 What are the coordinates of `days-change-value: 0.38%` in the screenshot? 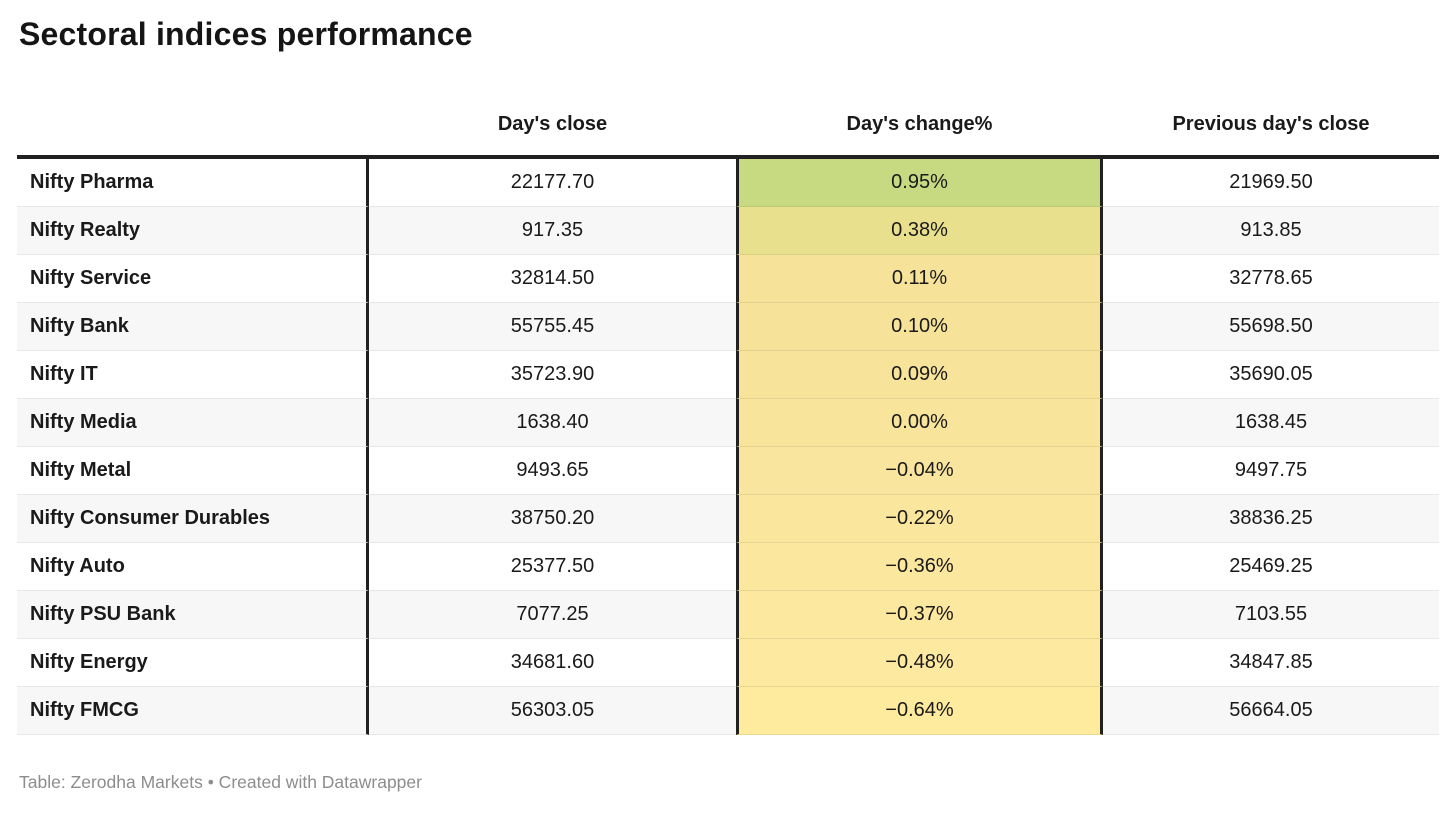 It's located at (919, 231).